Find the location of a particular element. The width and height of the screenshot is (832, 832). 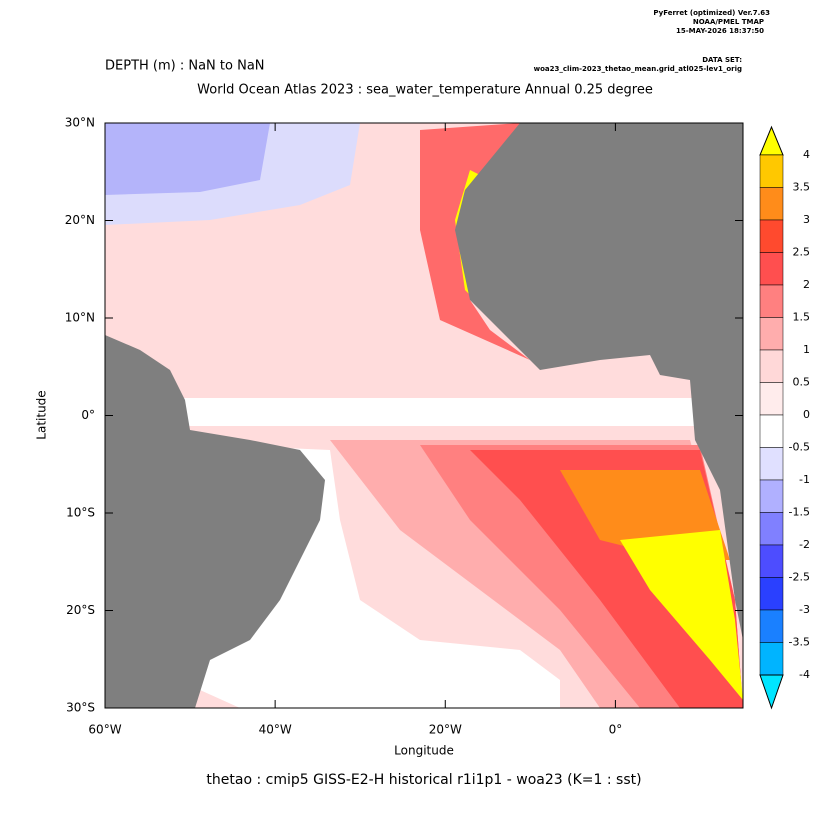

y-tick-label: 10°S is located at coordinates (80, 513).